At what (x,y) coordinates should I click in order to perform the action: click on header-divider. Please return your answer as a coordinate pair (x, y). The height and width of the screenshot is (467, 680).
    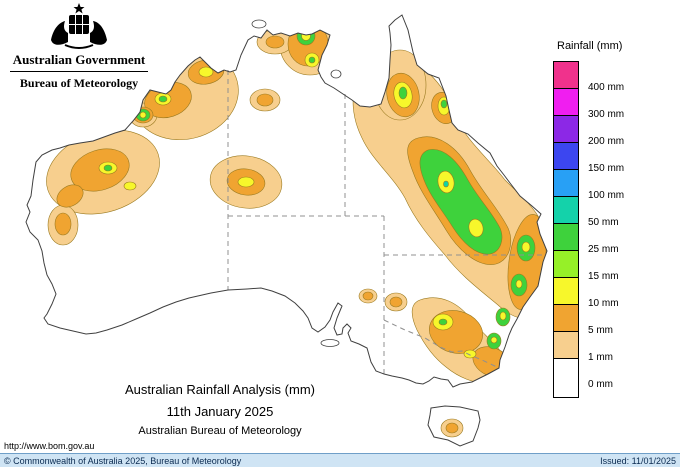
    Looking at the image, I should click on (79, 71).